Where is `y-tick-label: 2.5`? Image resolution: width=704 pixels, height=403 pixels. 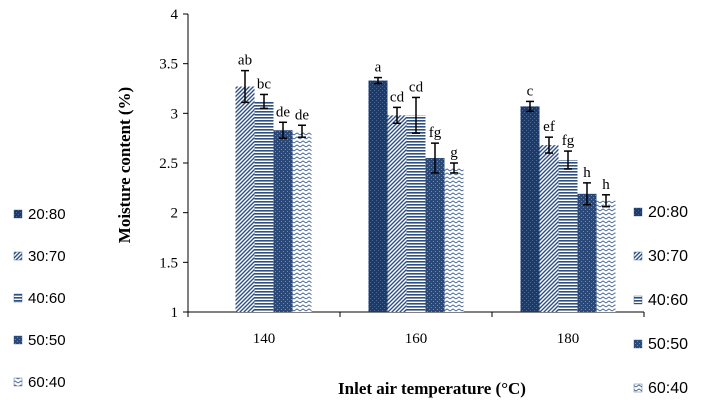 y-tick-label: 2.5 is located at coordinates (168, 164).